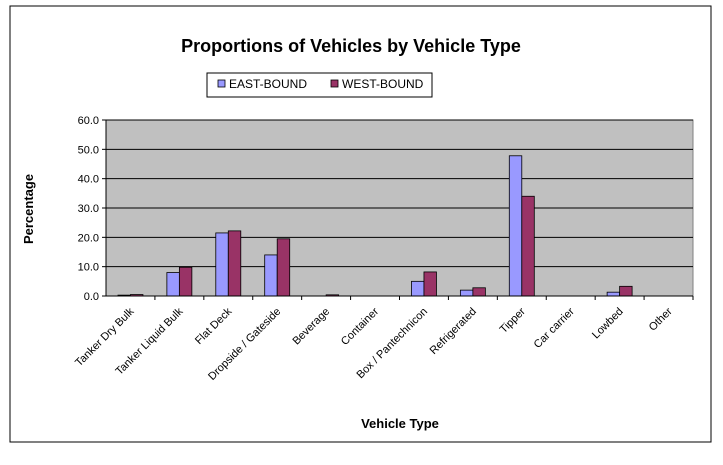  What do you see at coordinates (88, 121) in the screenshot?
I see `y-tick-label-60-0: 60.0` at bounding box center [88, 121].